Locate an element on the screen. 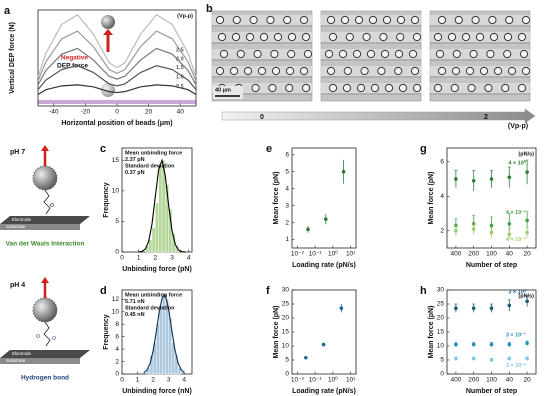 The height and width of the screenshot is (396, 550). molecule is located at coordinates (47, 202).